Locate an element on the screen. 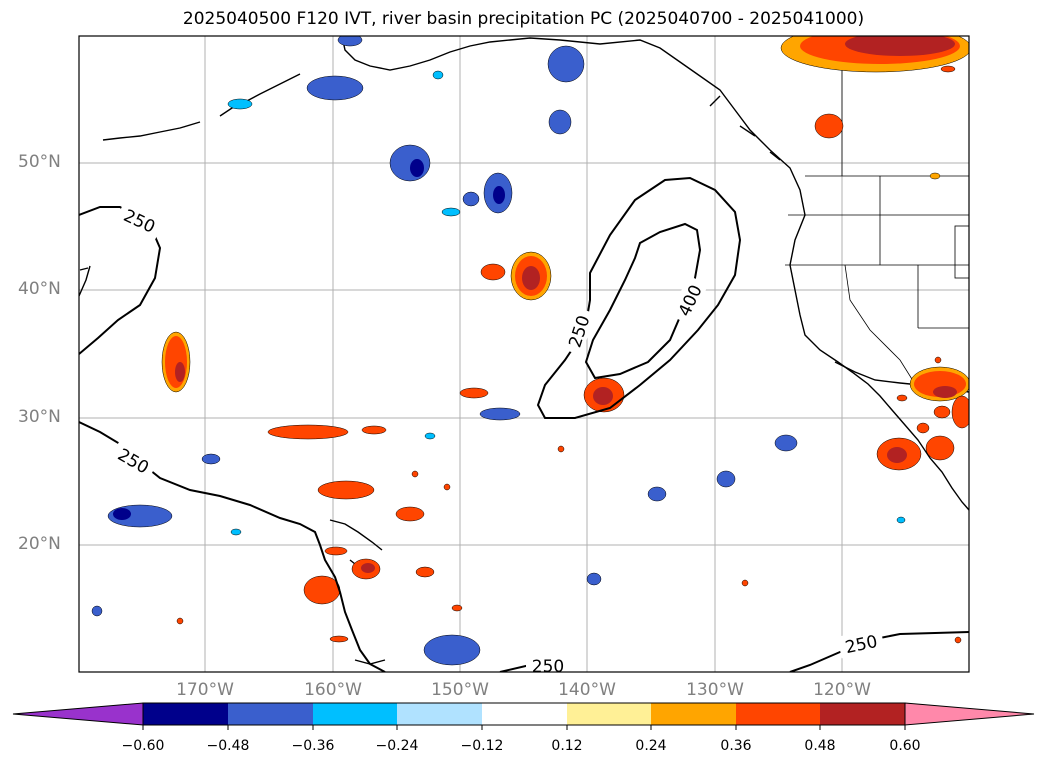  lon-label: 120°W is located at coordinates (842, 690).